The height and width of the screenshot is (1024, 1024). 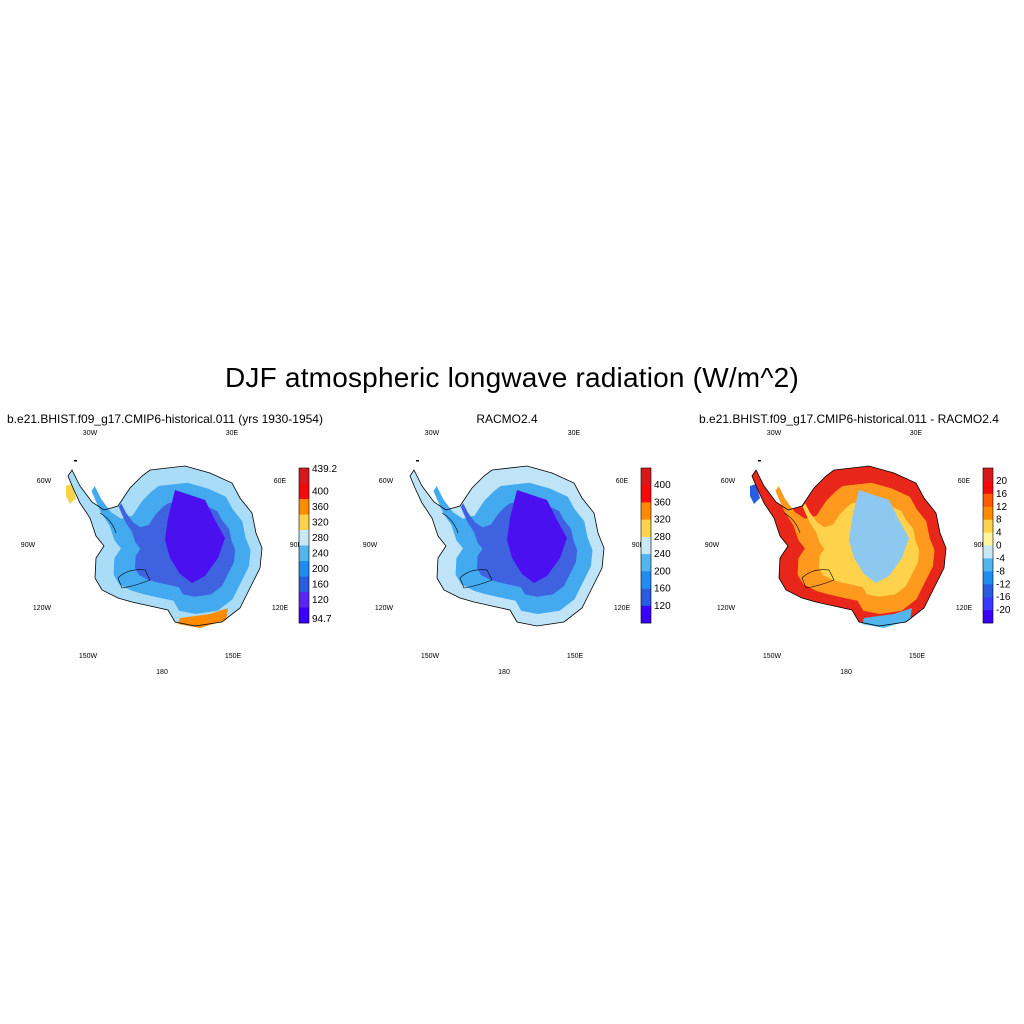 I want to click on coastline, so click(x=507, y=546).